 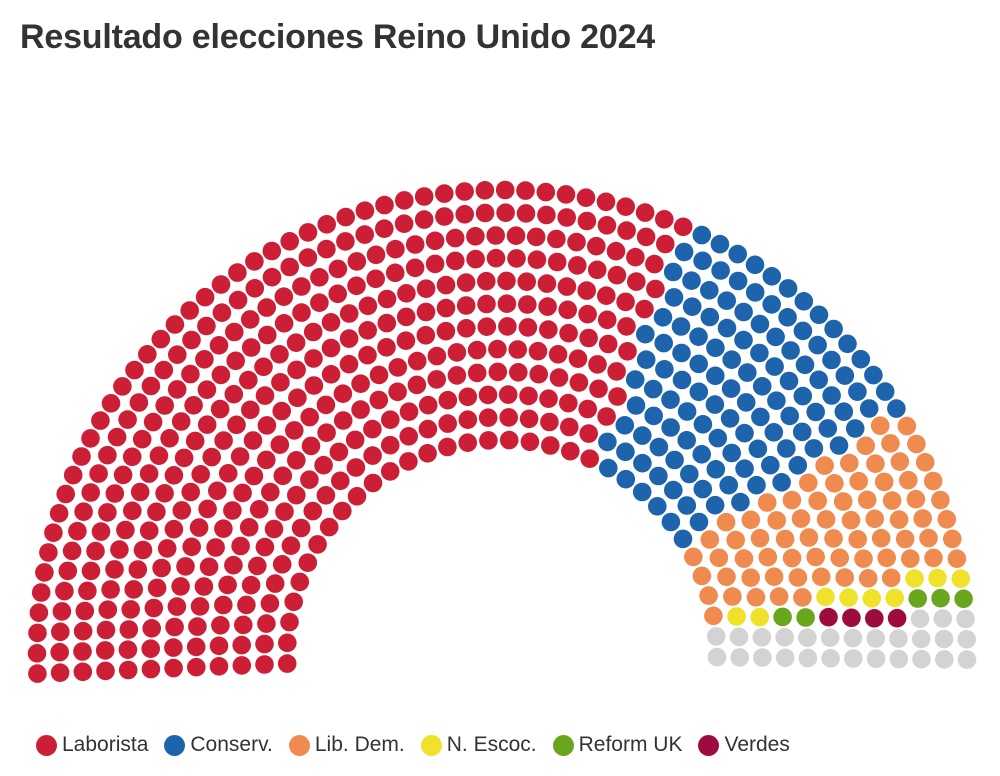 I want to click on legend-item: Laborista, so click(x=92, y=745).